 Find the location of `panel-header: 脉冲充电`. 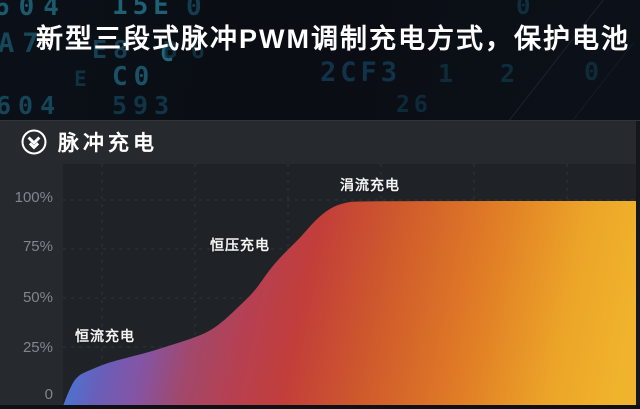

panel-header: 脉冲充电 is located at coordinates (89, 142).